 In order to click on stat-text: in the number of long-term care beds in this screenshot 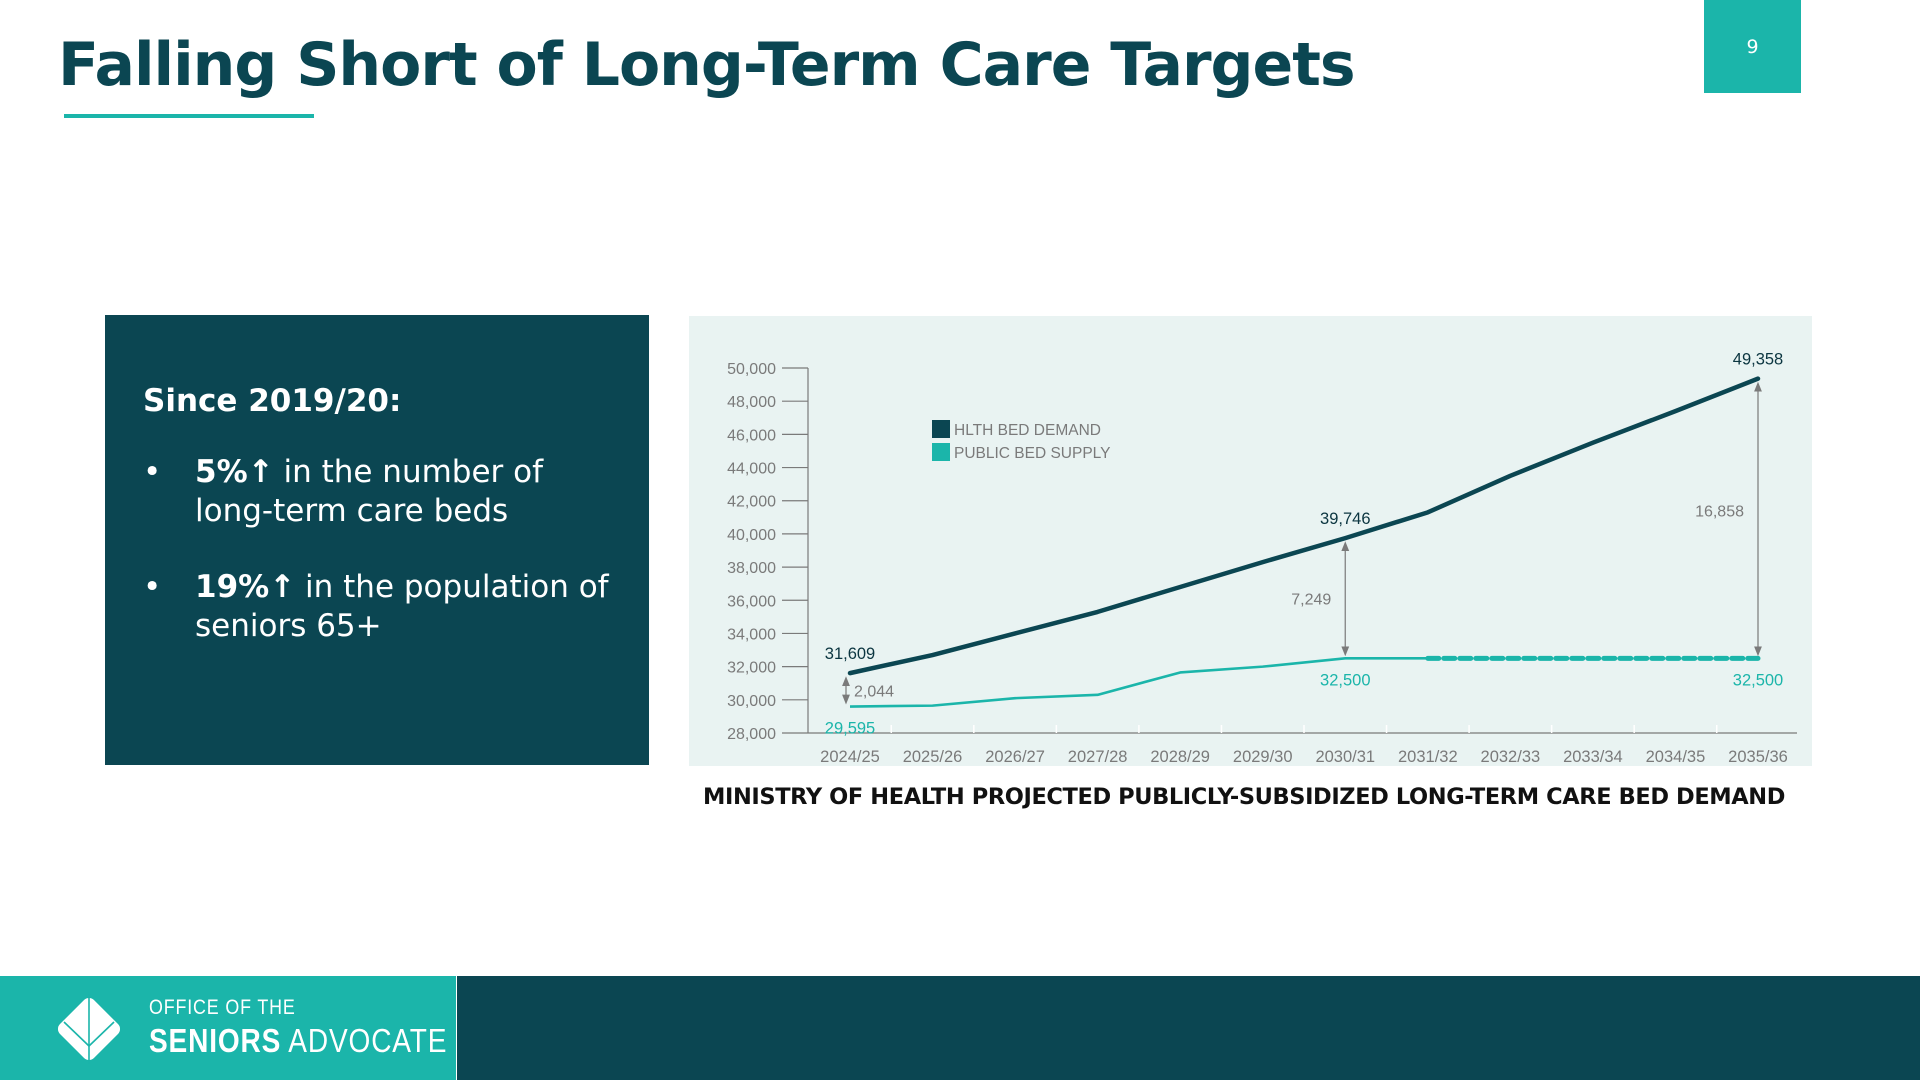, I will do `click(369, 491)`.